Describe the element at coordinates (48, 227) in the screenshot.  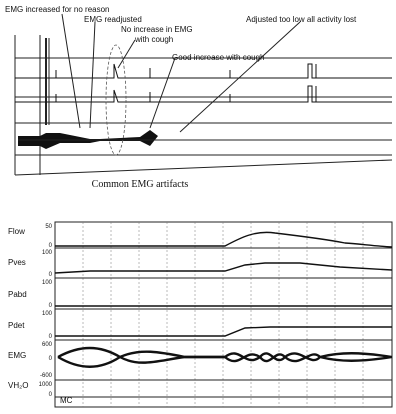
I see `scale-label: 50` at that location.